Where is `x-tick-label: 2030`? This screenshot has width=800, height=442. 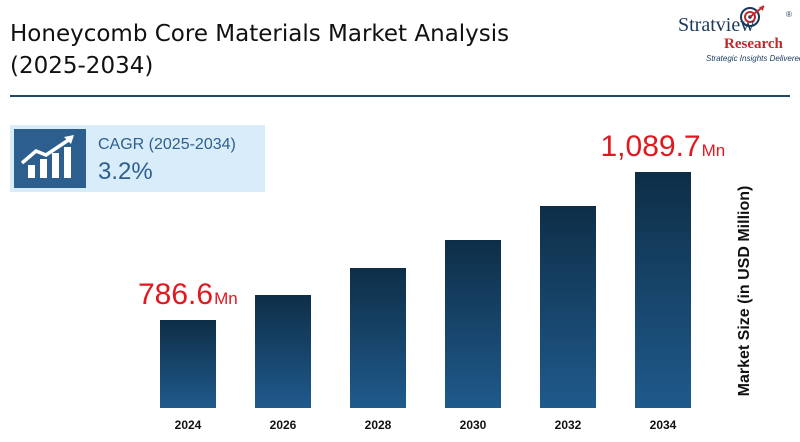
x-tick-label: 2030 is located at coordinates (473, 425).